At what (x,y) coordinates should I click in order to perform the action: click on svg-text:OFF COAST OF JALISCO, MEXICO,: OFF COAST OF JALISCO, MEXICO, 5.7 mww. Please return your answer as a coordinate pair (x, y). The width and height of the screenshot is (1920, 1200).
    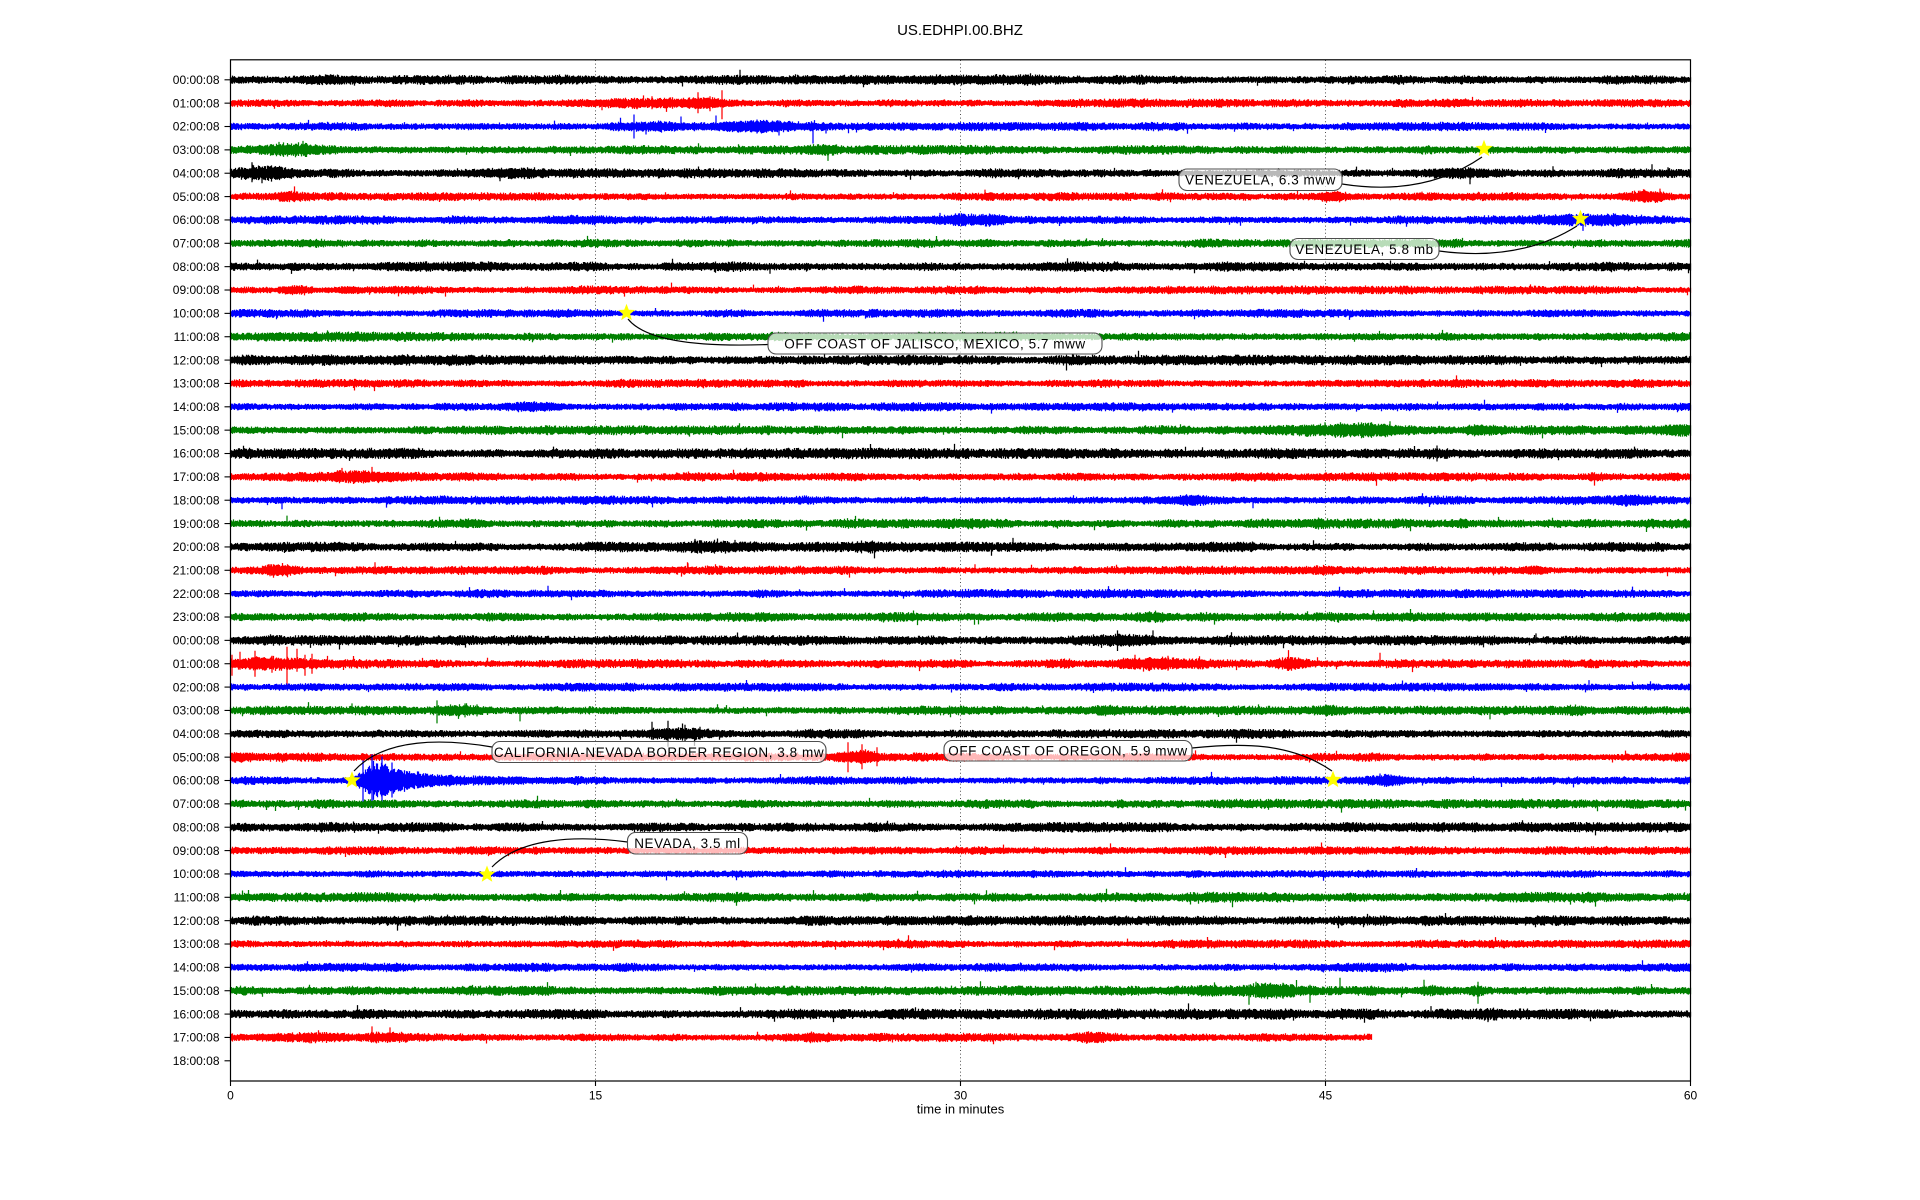
    Looking at the image, I should click on (934, 343).